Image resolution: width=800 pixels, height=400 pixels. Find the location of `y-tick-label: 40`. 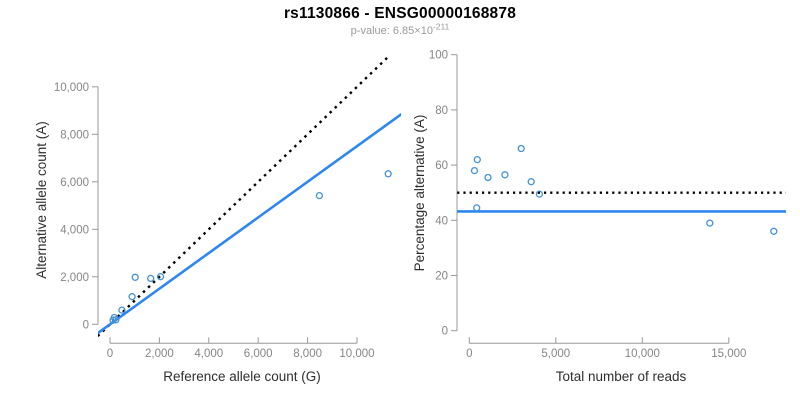

y-tick-label: 40 is located at coordinates (441, 221).